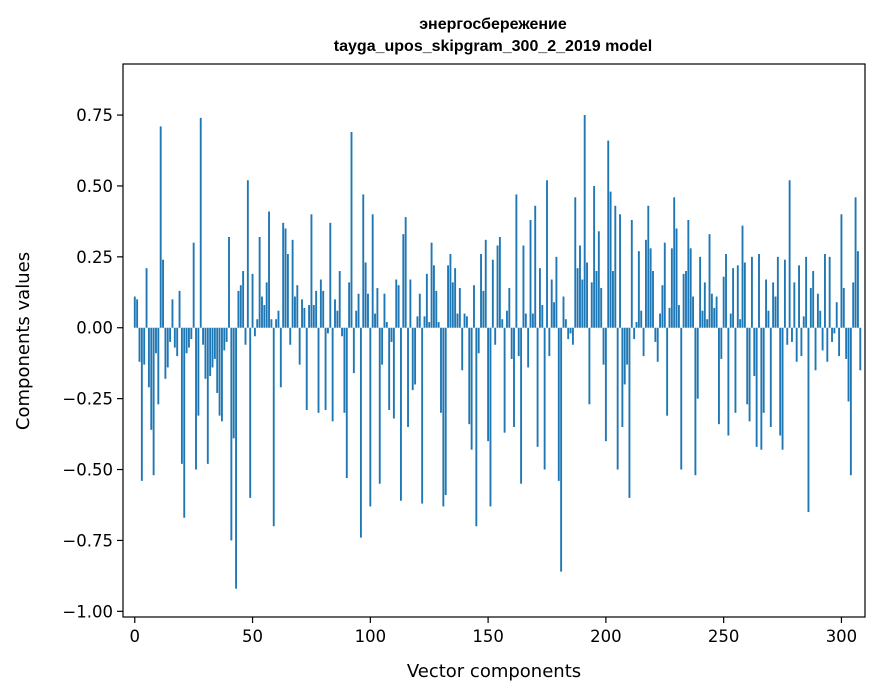 The height and width of the screenshot is (696, 880). Describe the element at coordinates (94, 257) in the screenshot. I see `y-tick-label: 0.25` at that location.